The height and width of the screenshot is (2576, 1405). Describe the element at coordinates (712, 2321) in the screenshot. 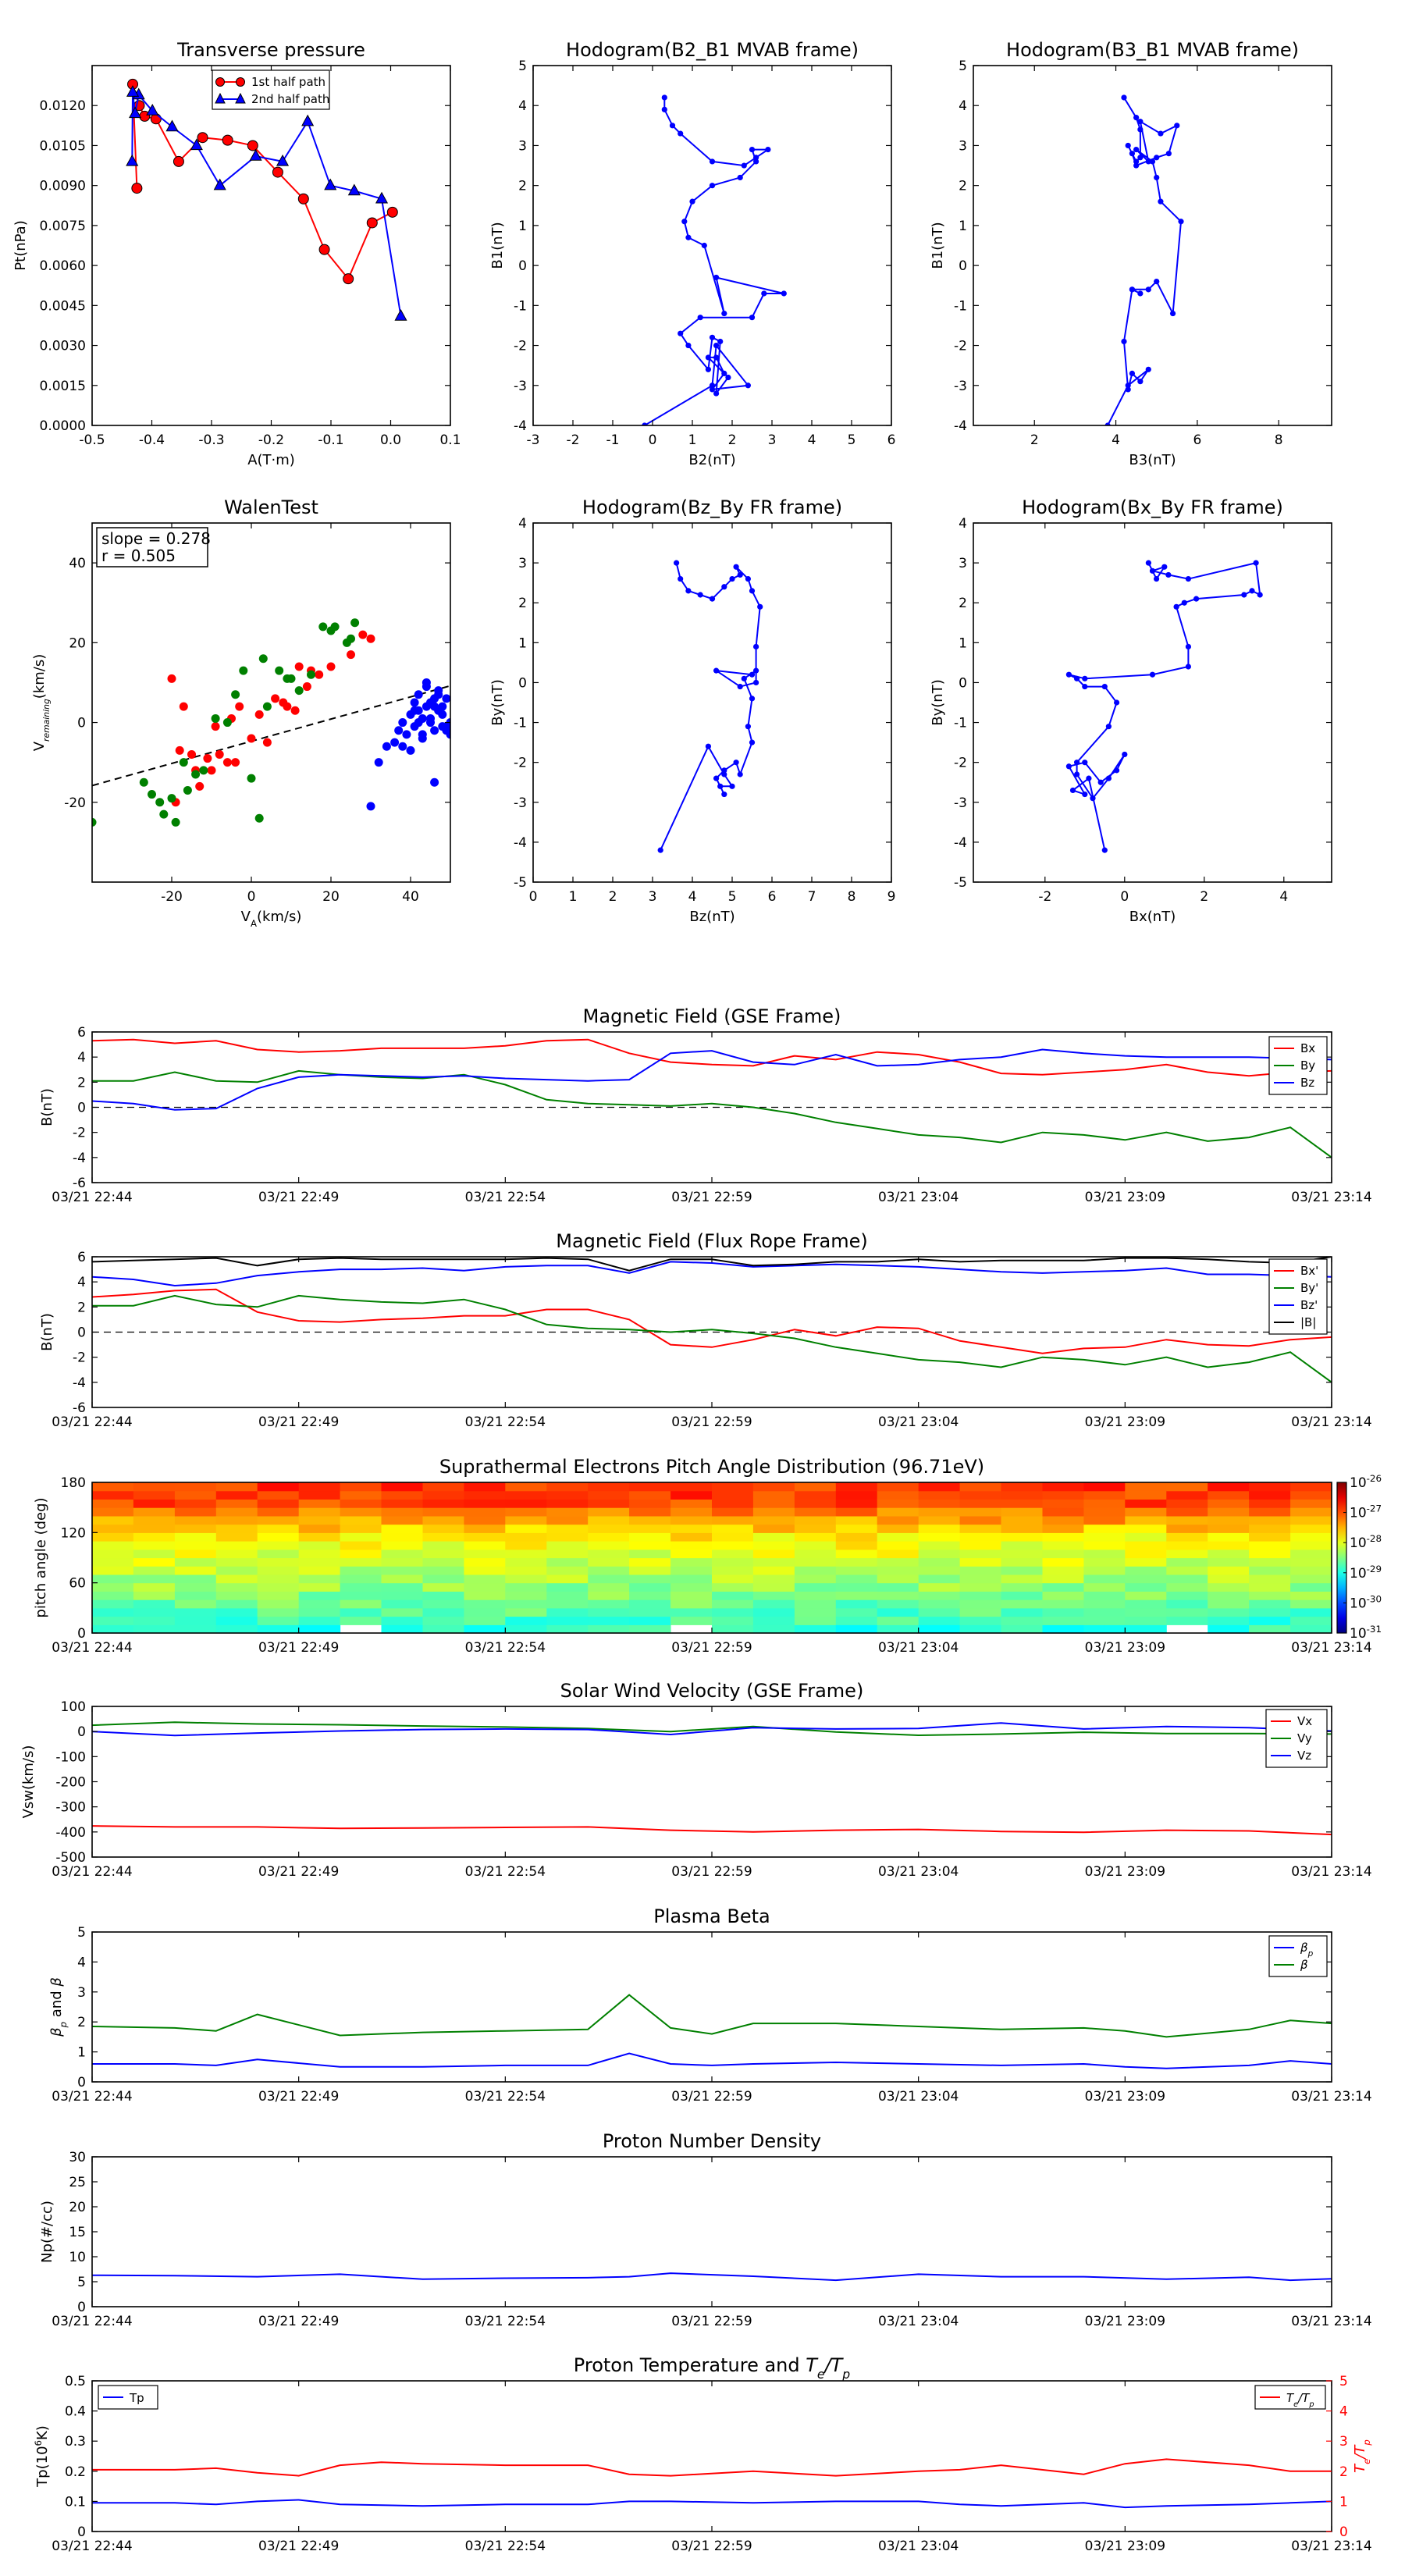

I see `np-xtick-label: 03/21 22:59` at that location.